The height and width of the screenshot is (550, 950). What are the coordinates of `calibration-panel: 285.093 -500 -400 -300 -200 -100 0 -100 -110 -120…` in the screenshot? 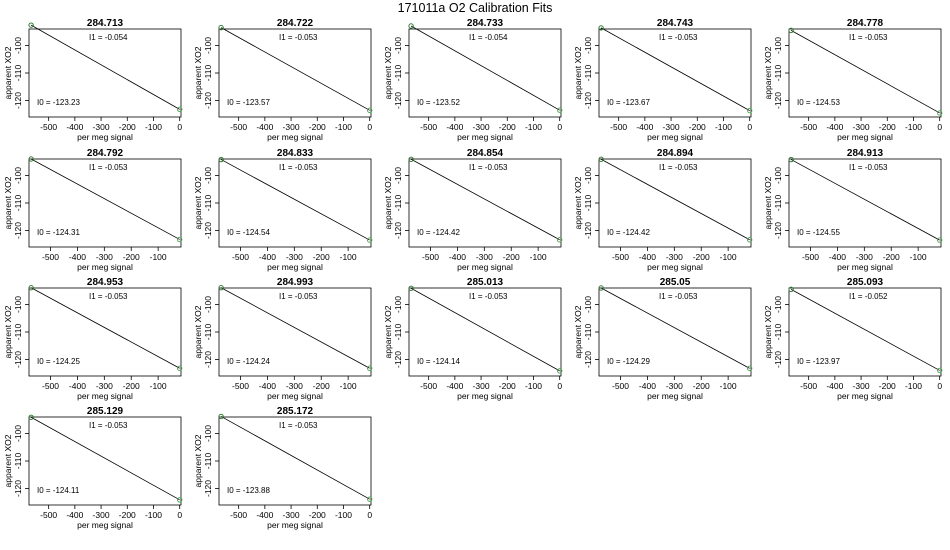 It's located at (853, 339).